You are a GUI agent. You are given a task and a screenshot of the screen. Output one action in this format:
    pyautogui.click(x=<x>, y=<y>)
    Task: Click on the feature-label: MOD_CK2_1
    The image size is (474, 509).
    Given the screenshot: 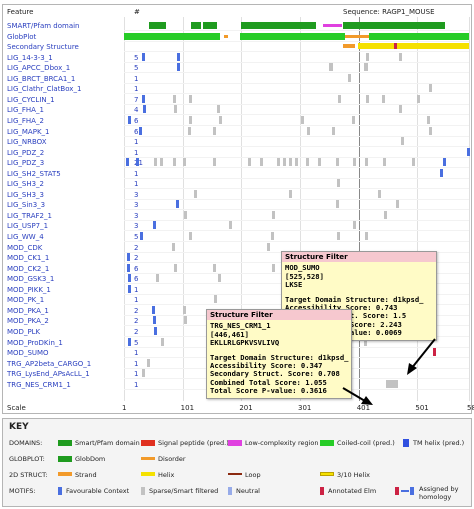 What is the action you would take?
    pyautogui.click(x=28, y=268)
    